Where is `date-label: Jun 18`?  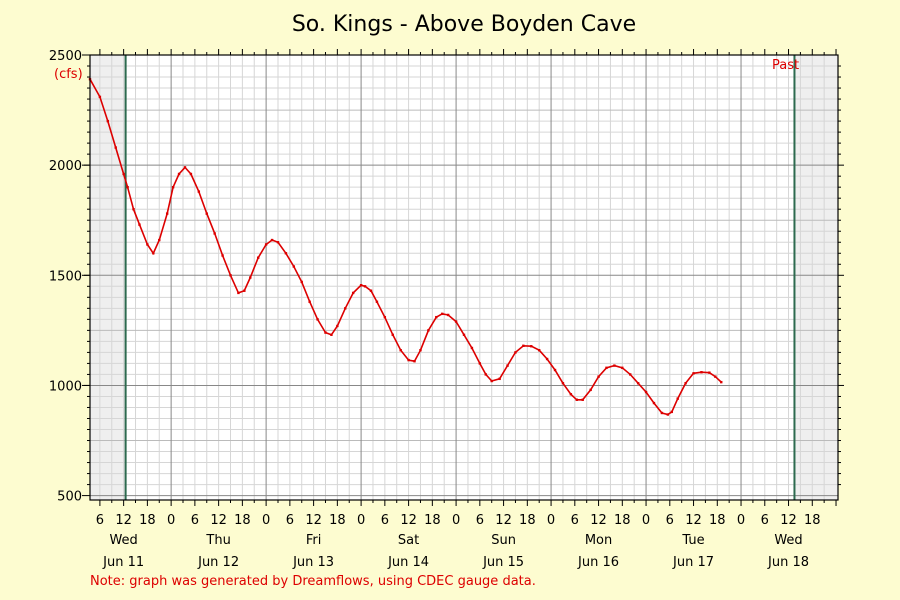 date-label: Jun 18 is located at coordinates (788, 562).